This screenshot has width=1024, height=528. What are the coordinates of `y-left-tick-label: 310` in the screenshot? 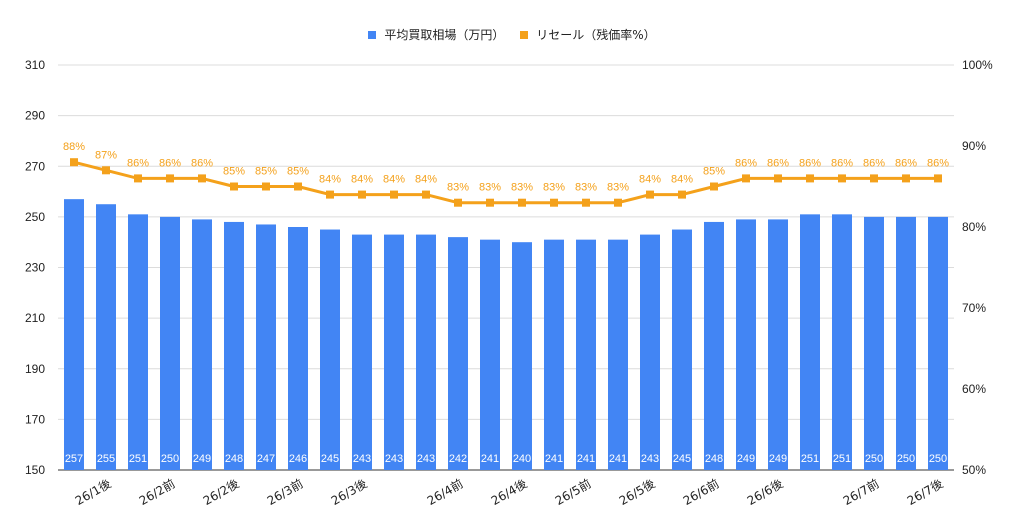 It's located at (35, 65).